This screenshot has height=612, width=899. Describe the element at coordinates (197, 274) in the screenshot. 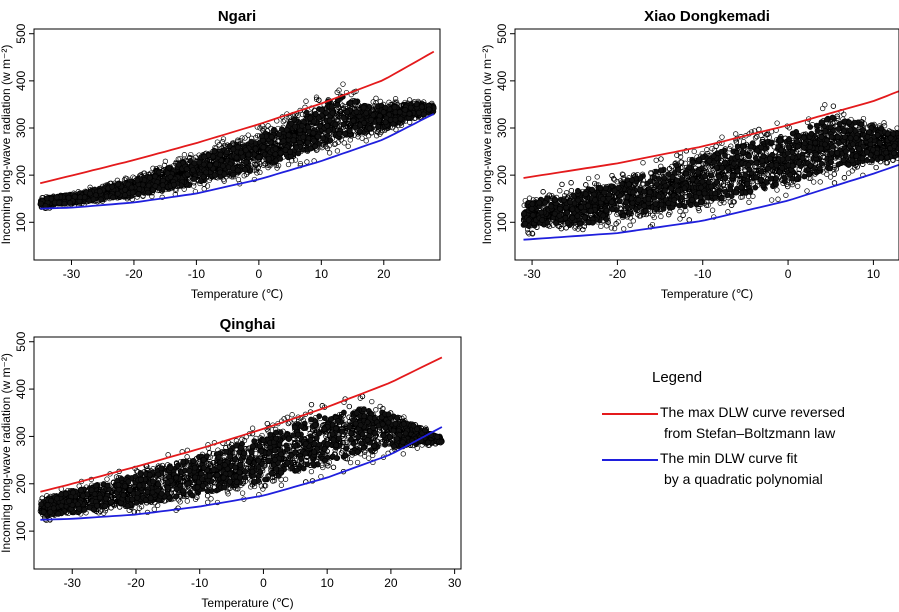

I see `x-tick-label: -10` at that location.